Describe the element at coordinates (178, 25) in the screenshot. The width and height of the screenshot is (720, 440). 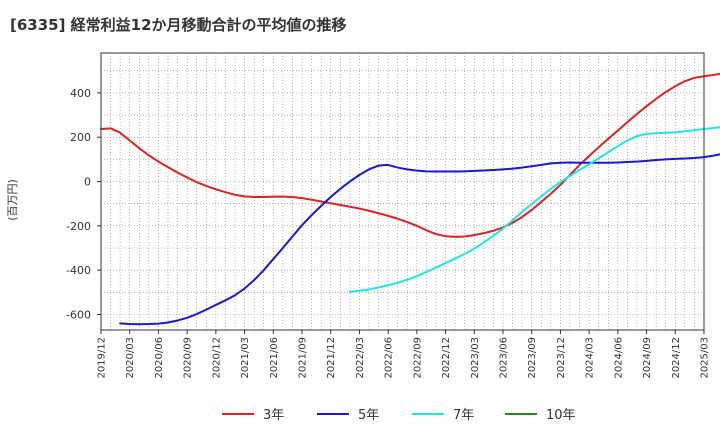
I see `chart-title: [6335] 経常利益12か月移動合計の平均値の推移` at that location.